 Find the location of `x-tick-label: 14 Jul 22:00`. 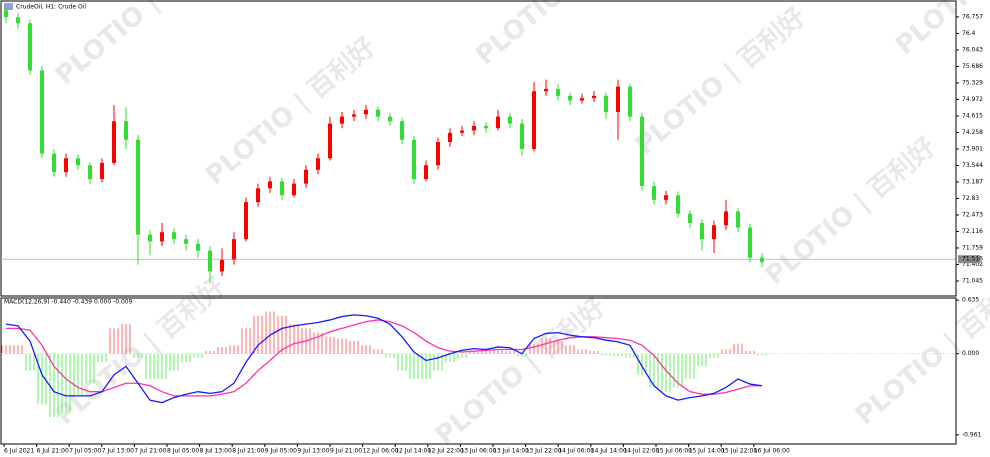

x-tick-label: 14 Jul 22:00 is located at coordinates (641, 451).